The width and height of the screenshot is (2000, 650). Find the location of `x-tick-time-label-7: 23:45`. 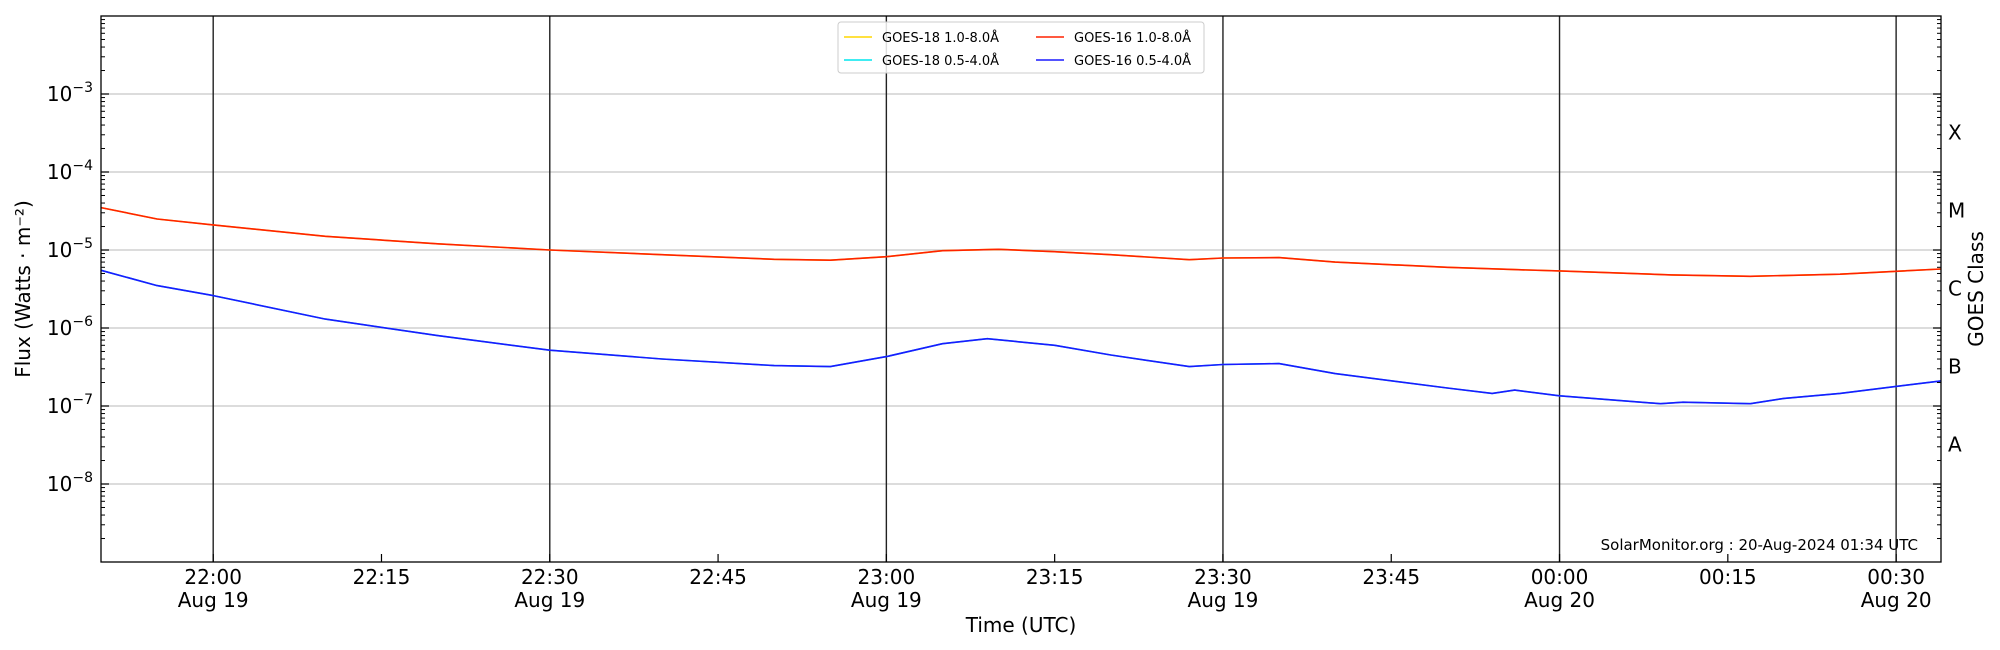

x-tick-time-label-7: 23:45 is located at coordinates (1391, 577).